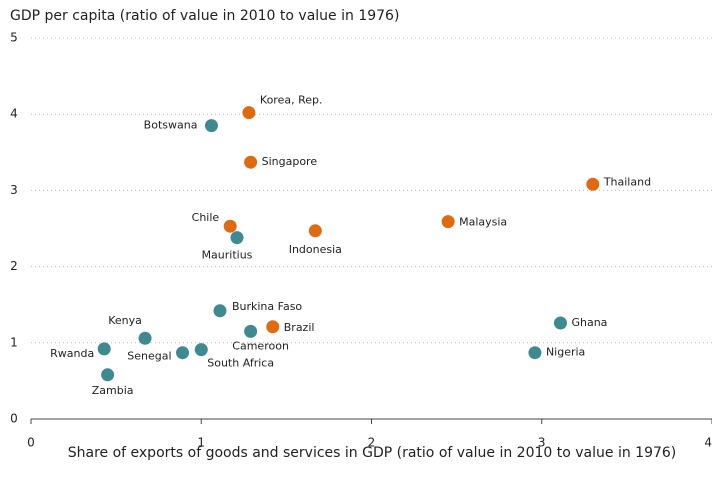 The height and width of the screenshot is (490, 712). I want to click on point-label: Botswana, so click(171, 125).